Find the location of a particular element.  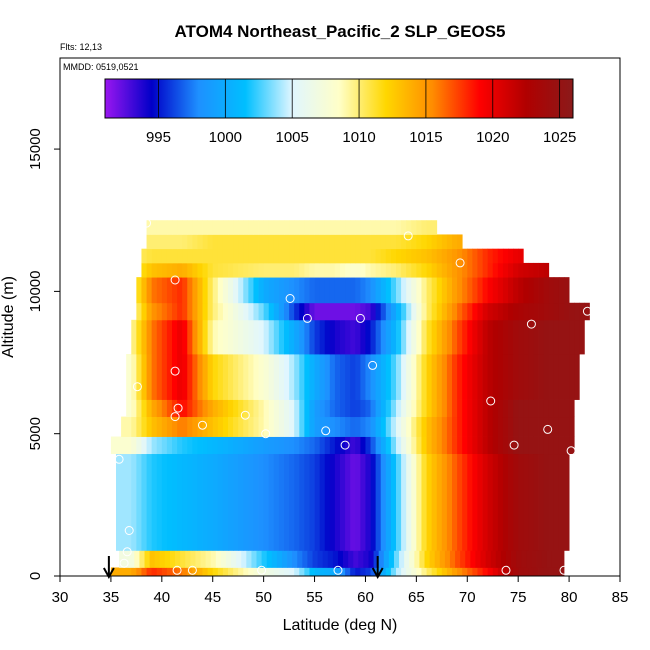

y-axis: 0 5000 10000 15000 is located at coordinates (43, 354).